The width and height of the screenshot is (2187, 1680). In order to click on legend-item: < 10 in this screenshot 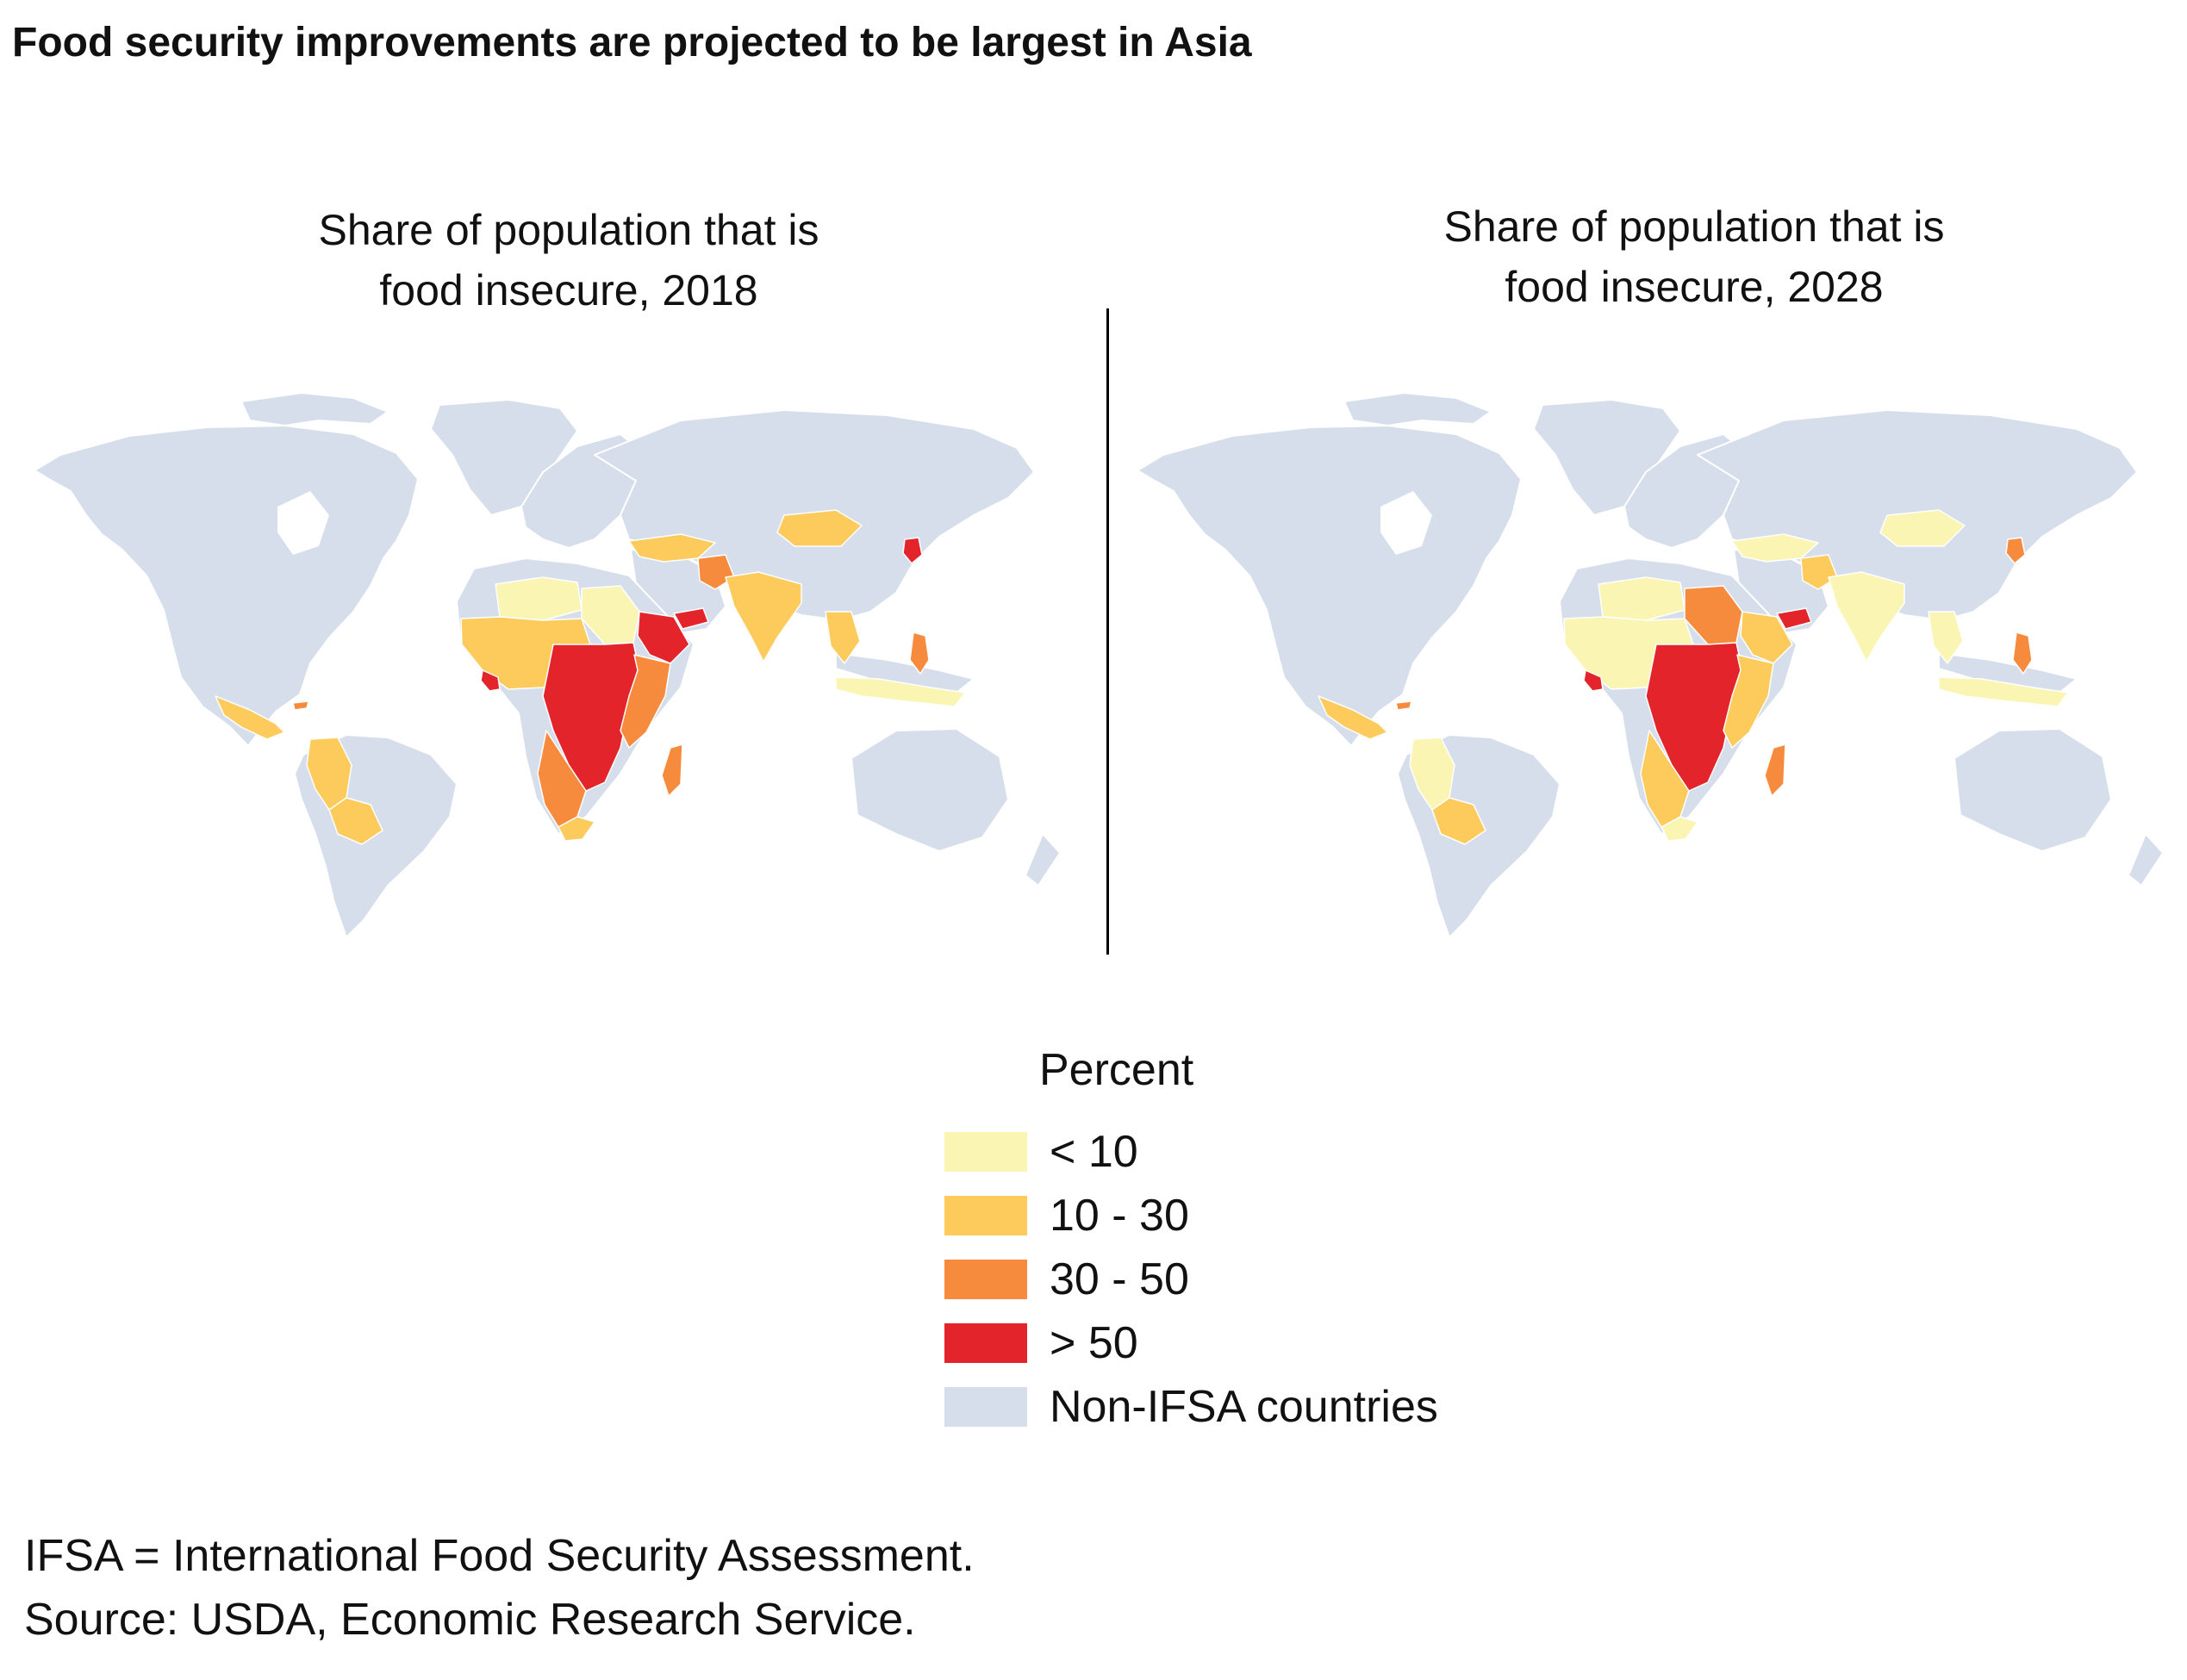, I will do `click(1041, 1152)`.